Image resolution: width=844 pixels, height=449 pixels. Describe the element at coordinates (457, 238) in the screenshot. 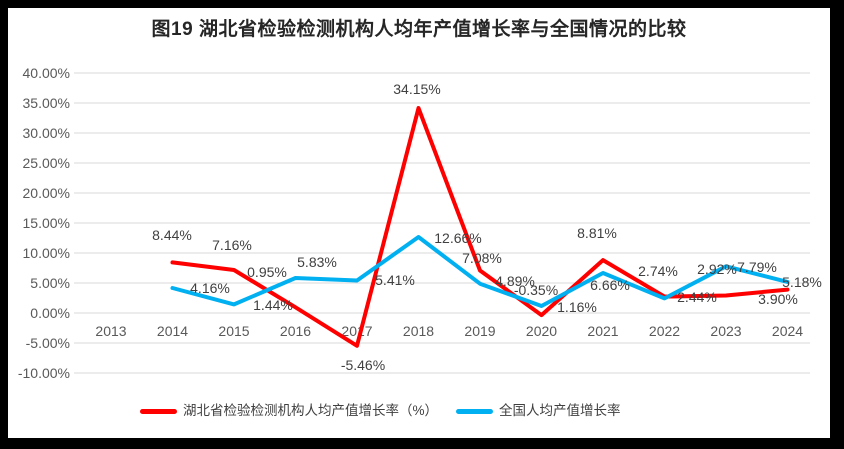

I see `data-label-national-2018: 12.66%` at that location.